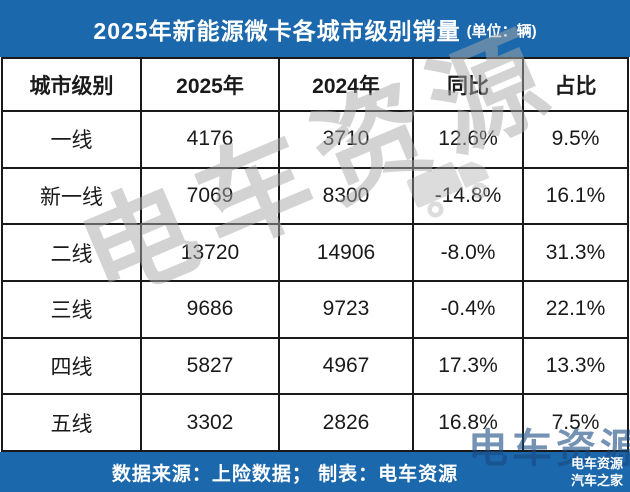  I want to click on cell-yoy-value: -14.8%, so click(468, 196).